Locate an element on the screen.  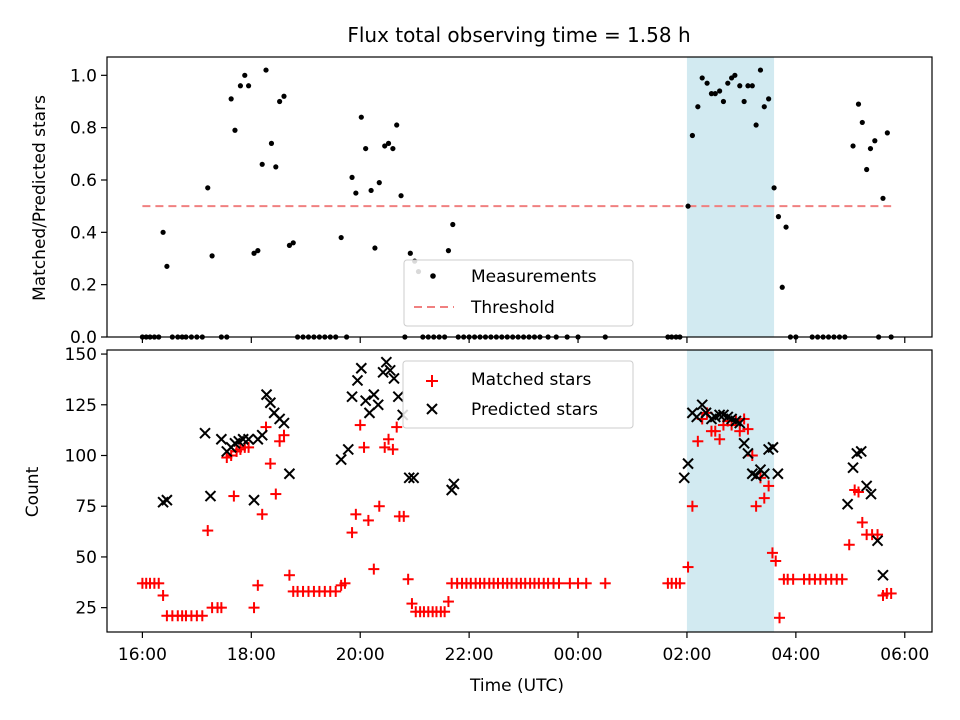
top-y-ticks: 0.0 0.2 0.4 0.6 0.8 1.0 is located at coordinates (88, 207).